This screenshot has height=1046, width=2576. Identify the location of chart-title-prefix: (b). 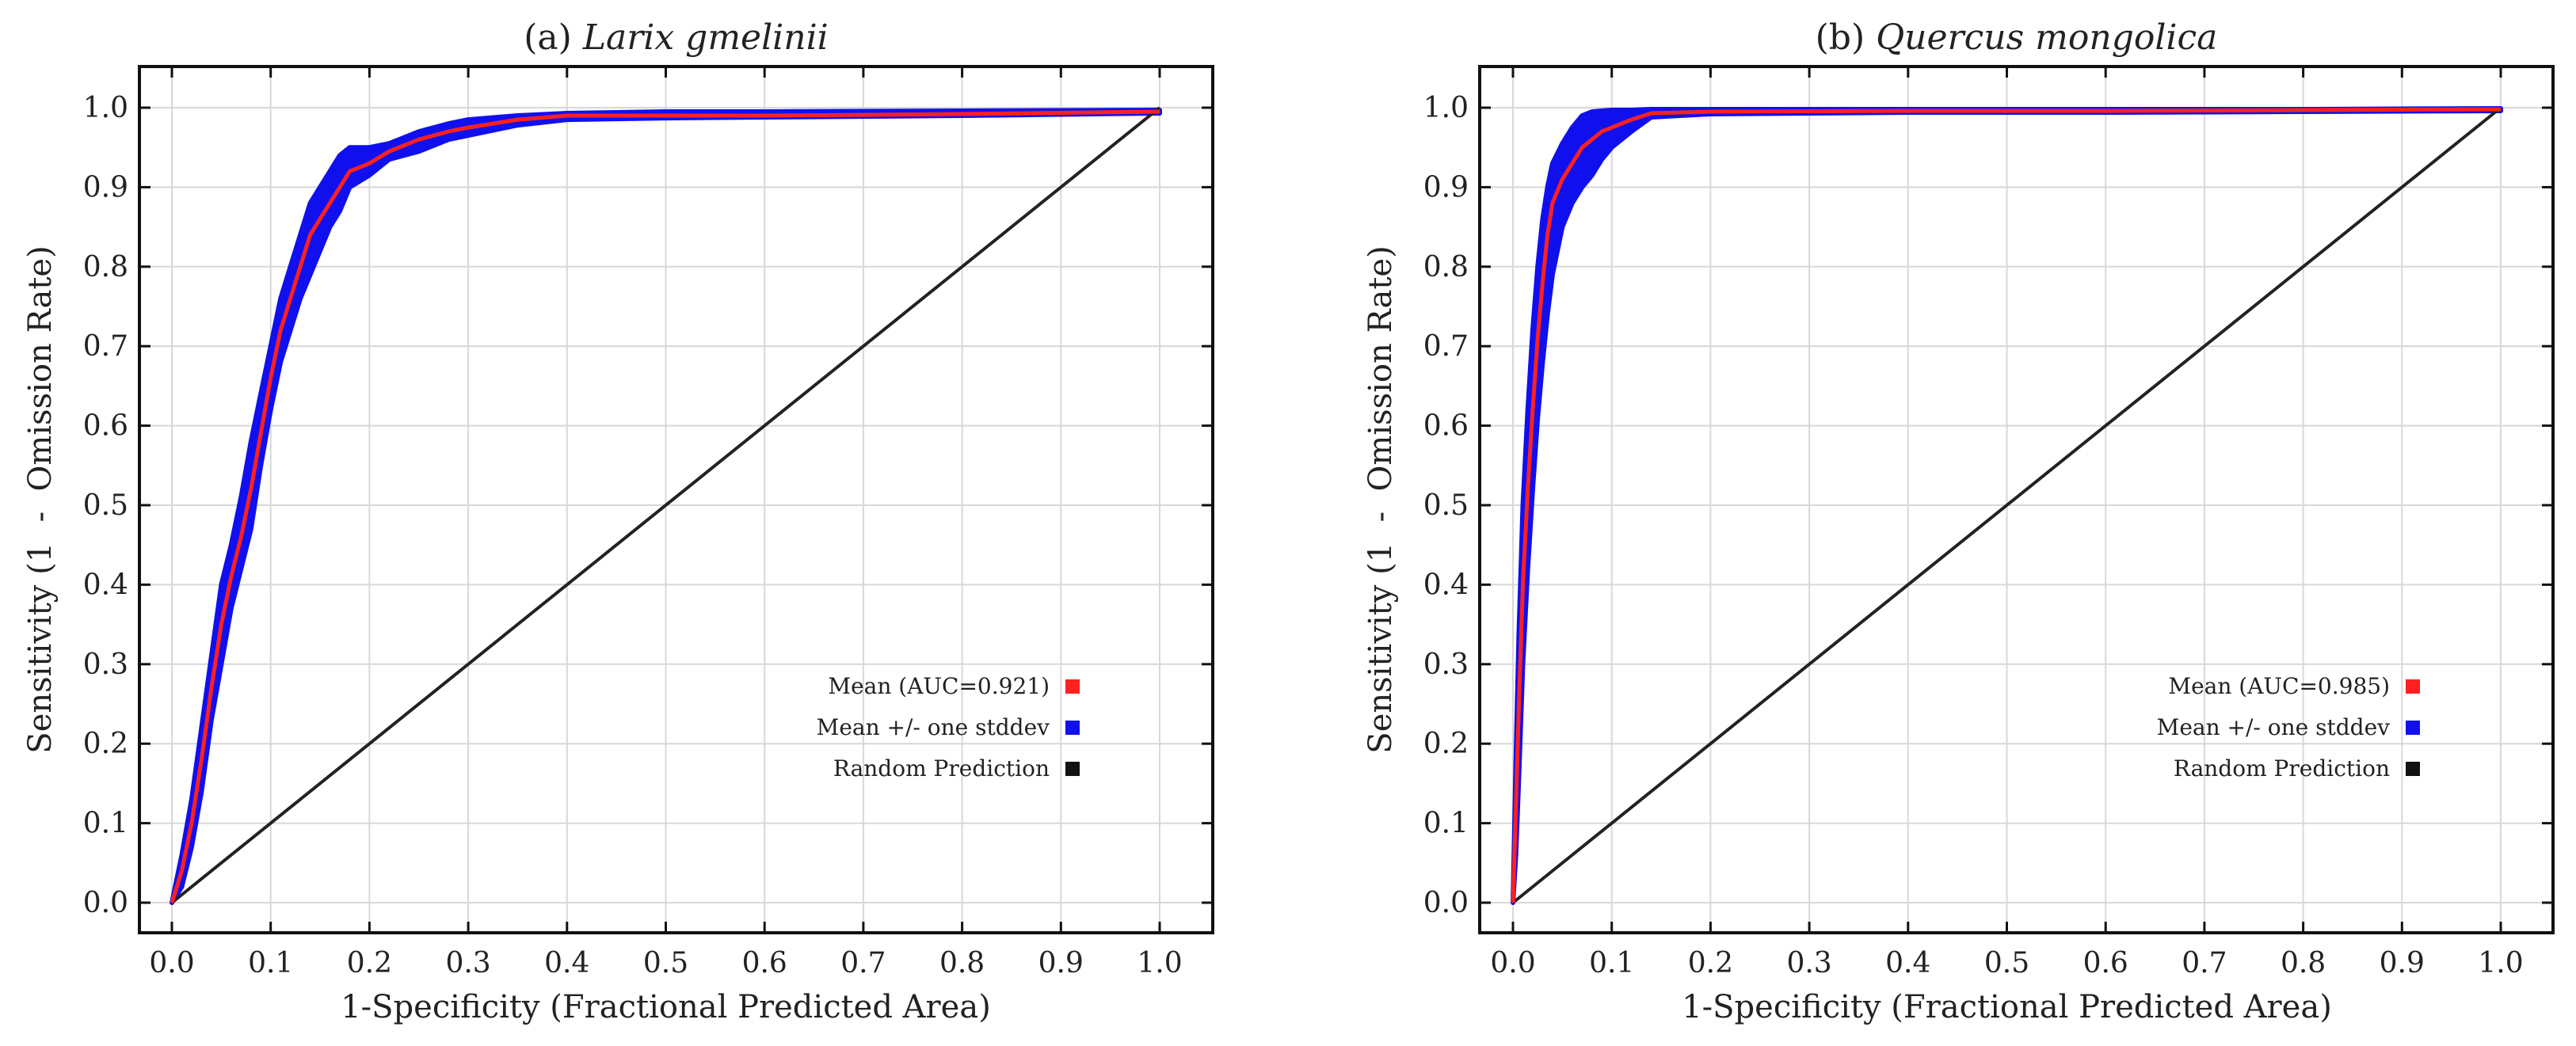
(1846, 38).